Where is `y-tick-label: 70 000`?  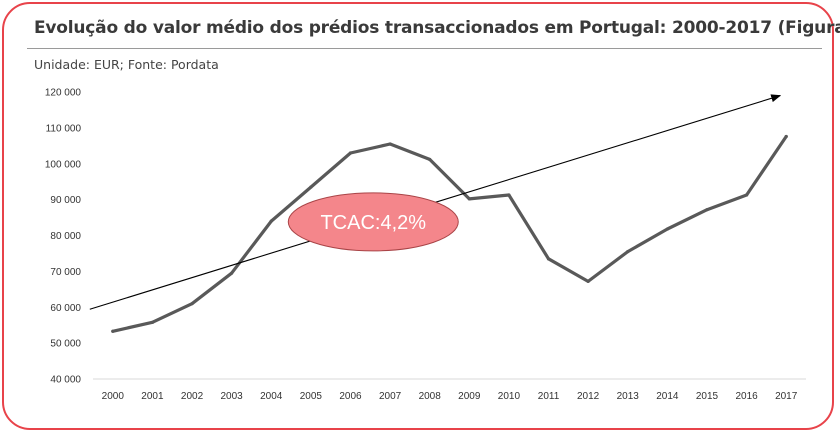
y-tick-label: 70 000 is located at coordinates (65, 272).